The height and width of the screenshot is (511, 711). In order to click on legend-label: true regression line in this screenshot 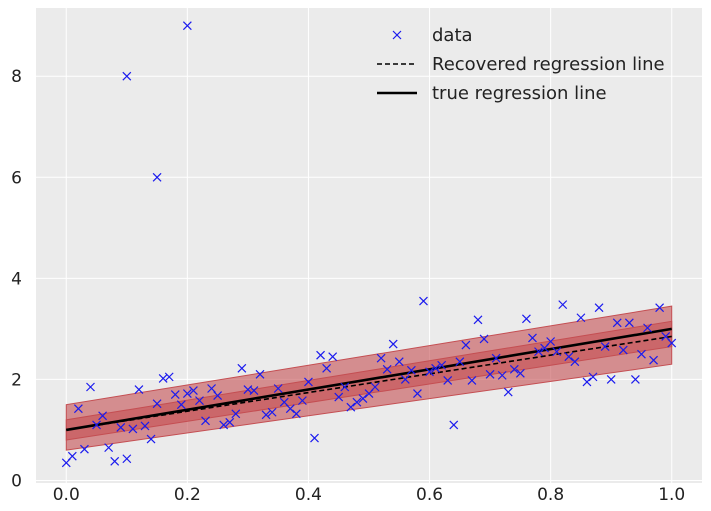, I will do `click(519, 93)`.